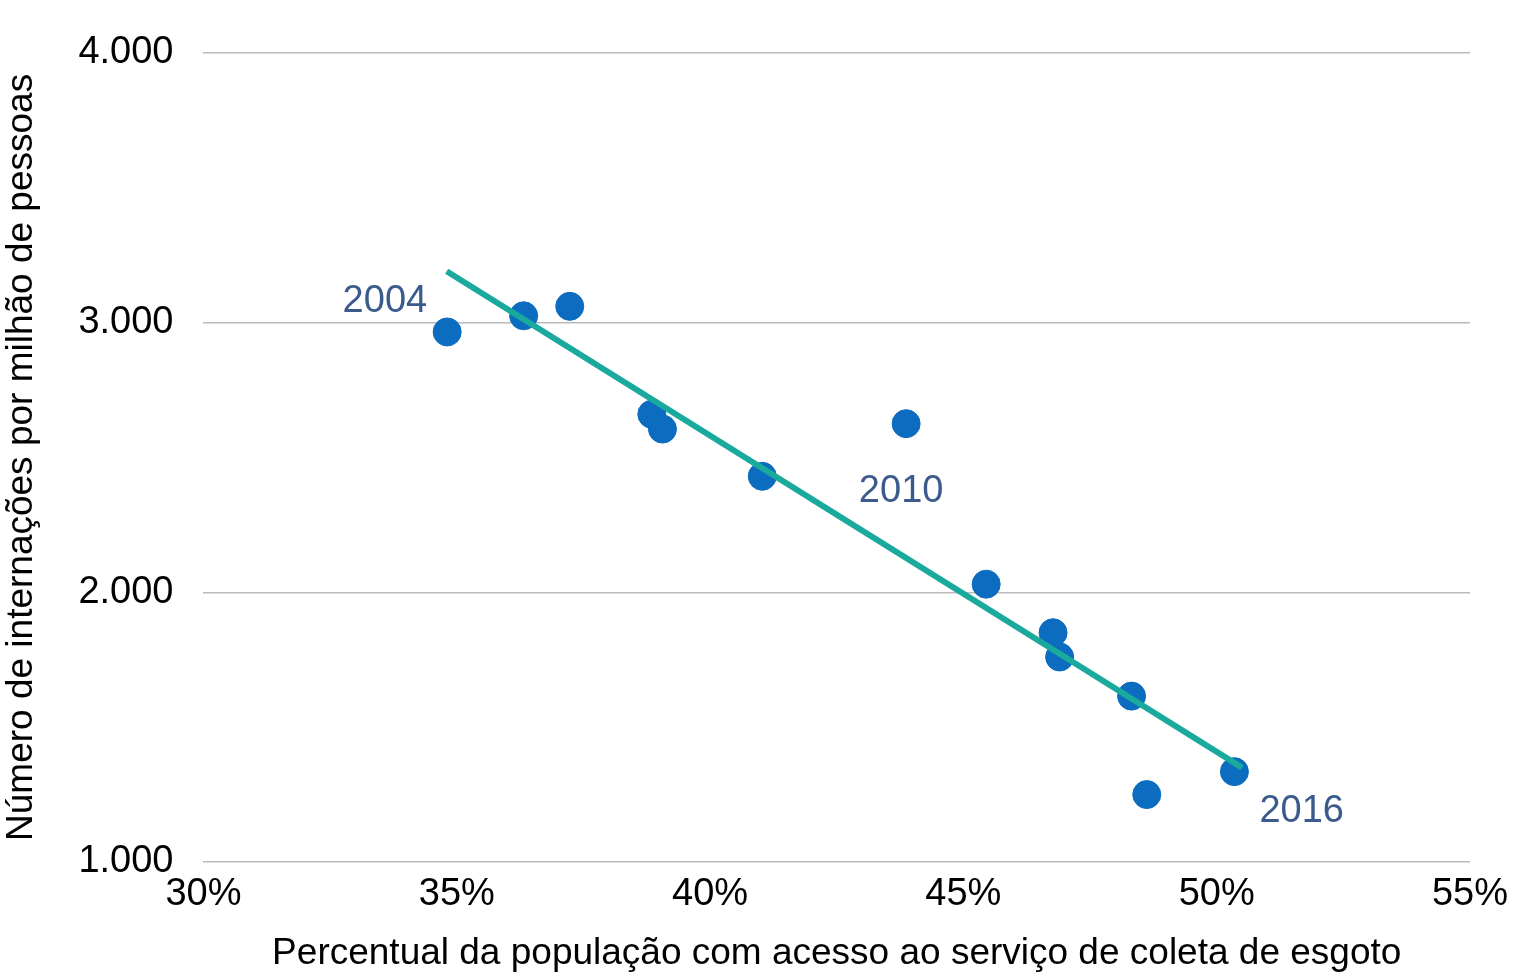  Describe the element at coordinates (456, 892) in the screenshot. I see `x-tick-label: 35%` at that location.